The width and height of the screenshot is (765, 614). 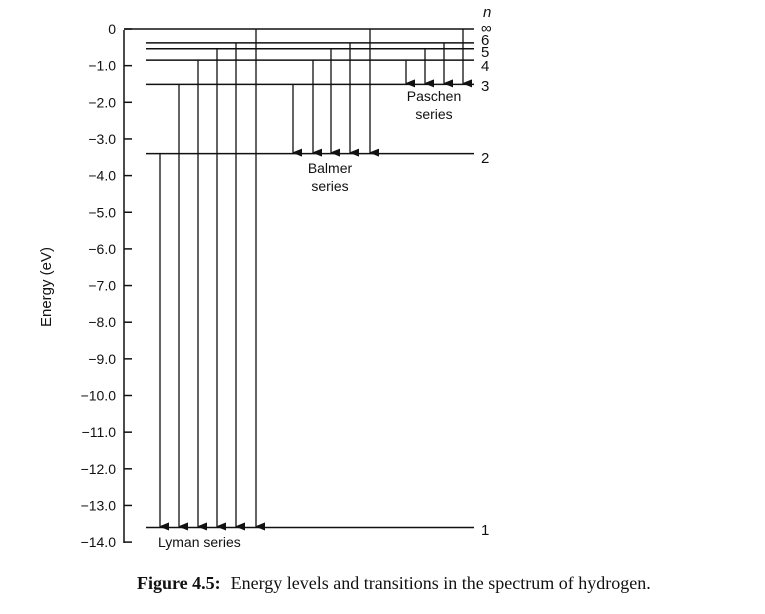 What do you see at coordinates (434, 96) in the screenshot?
I see `paschen-series-label-line1: Paschen` at bounding box center [434, 96].